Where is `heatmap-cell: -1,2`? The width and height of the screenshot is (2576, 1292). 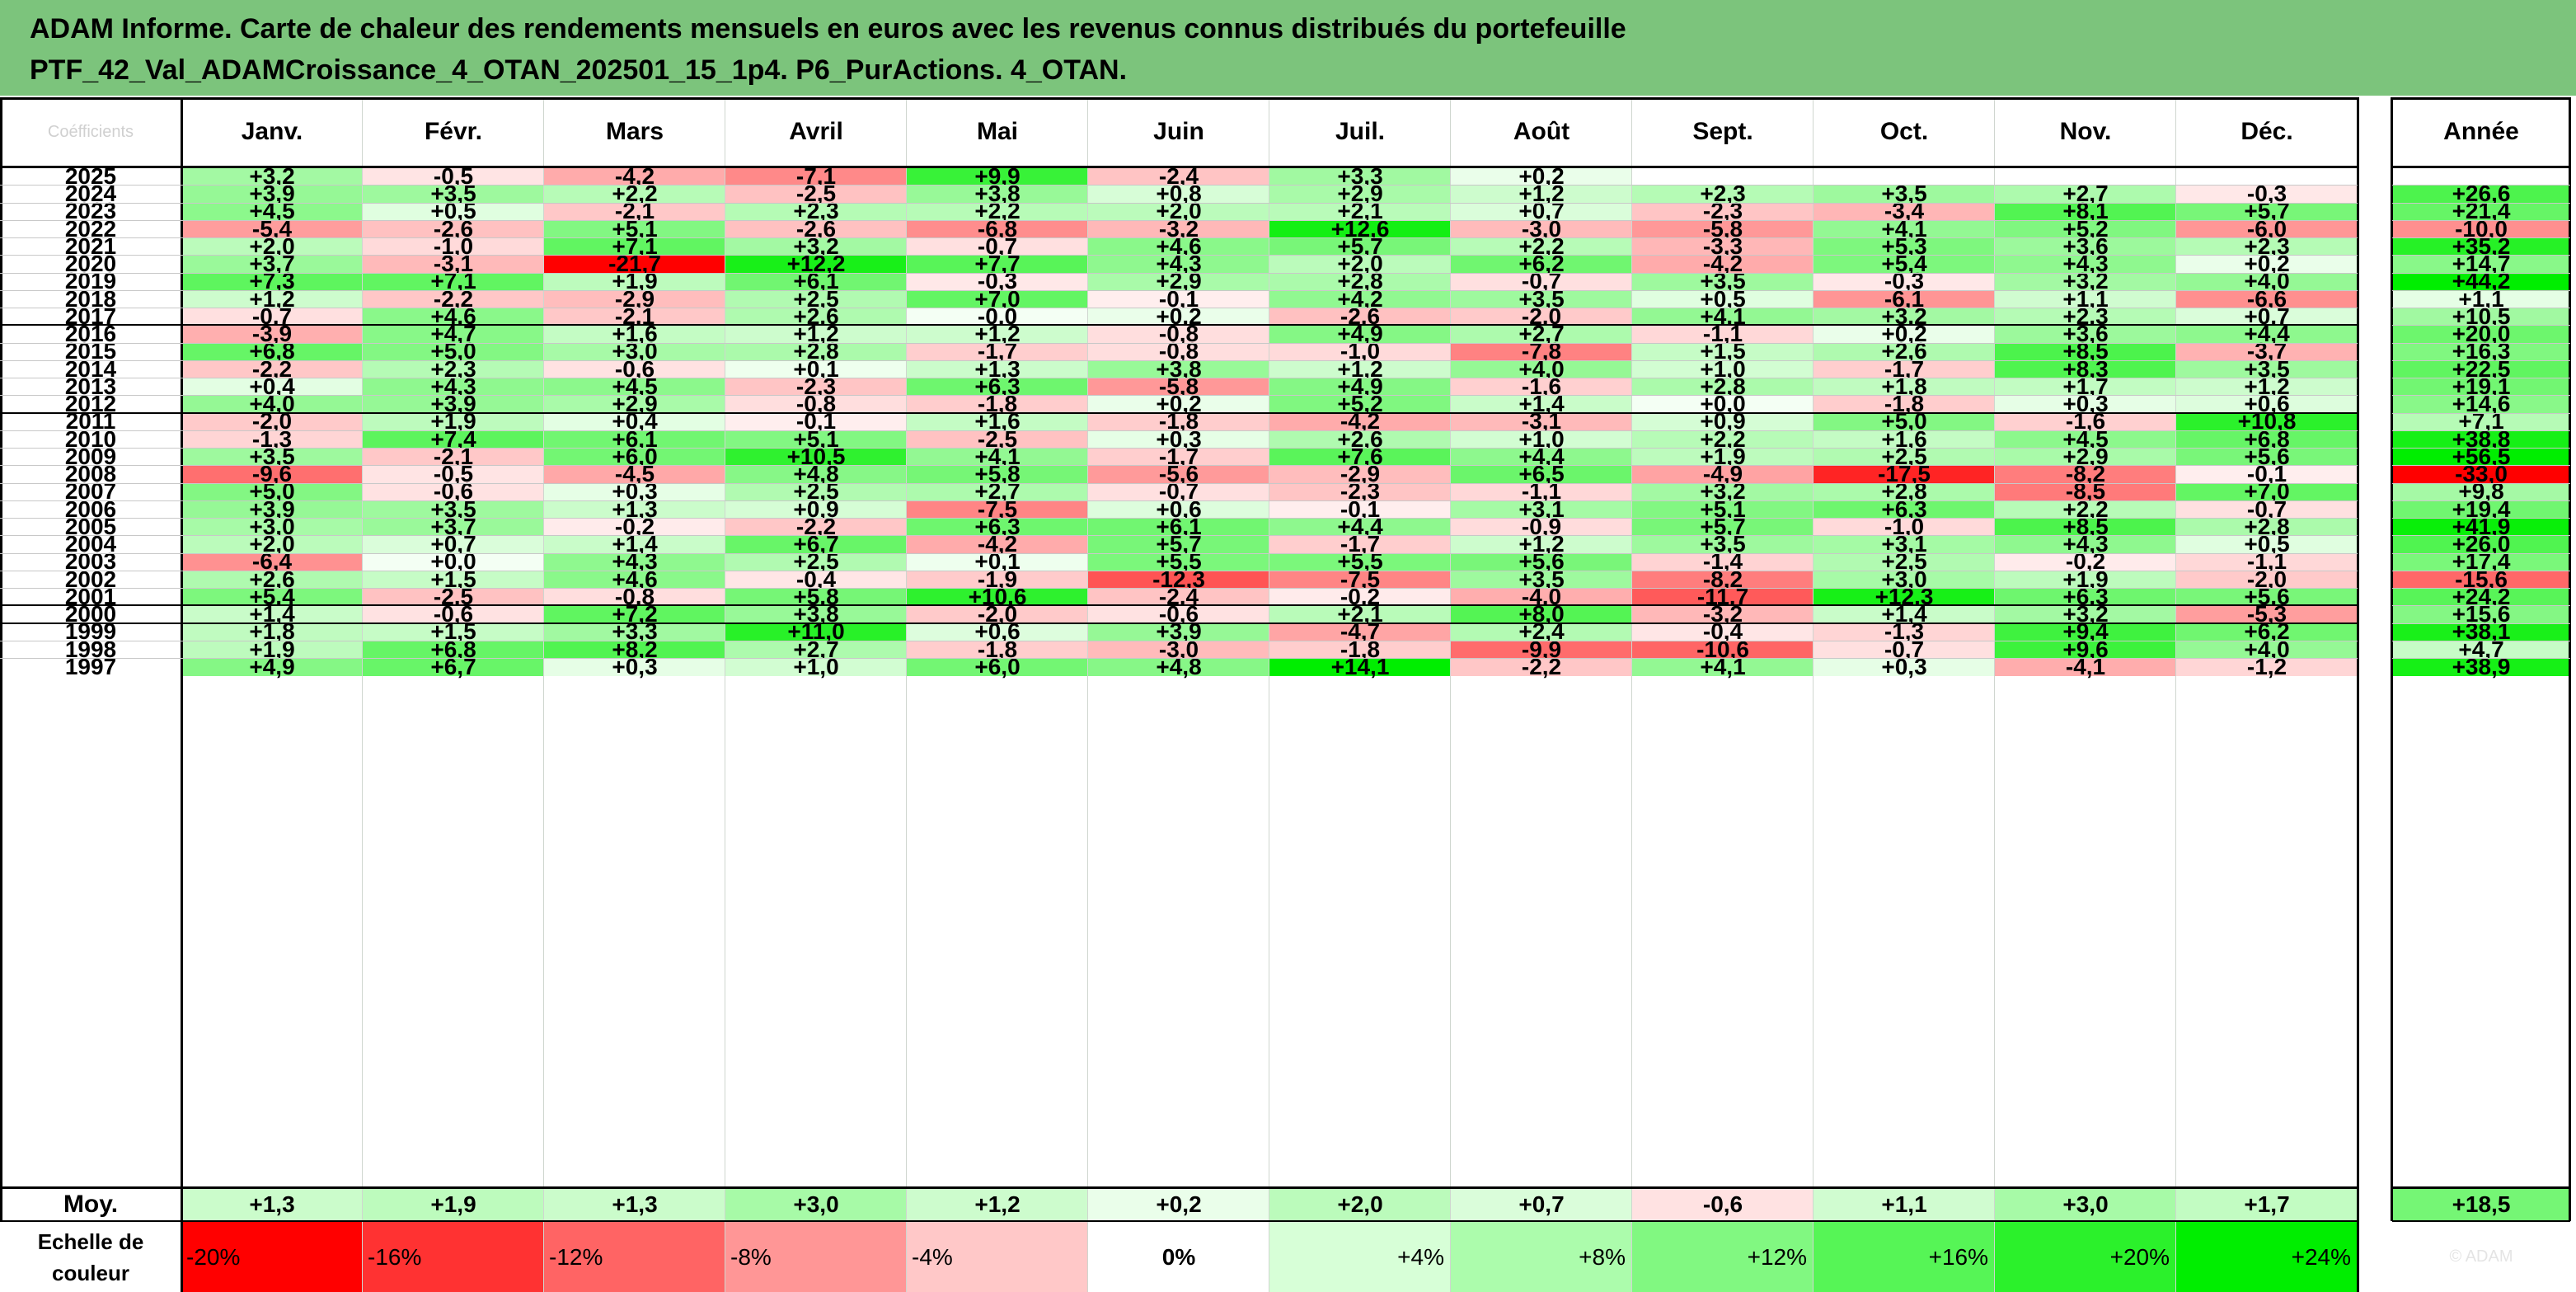 heatmap-cell: -1,2 is located at coordinates (2267, 666).